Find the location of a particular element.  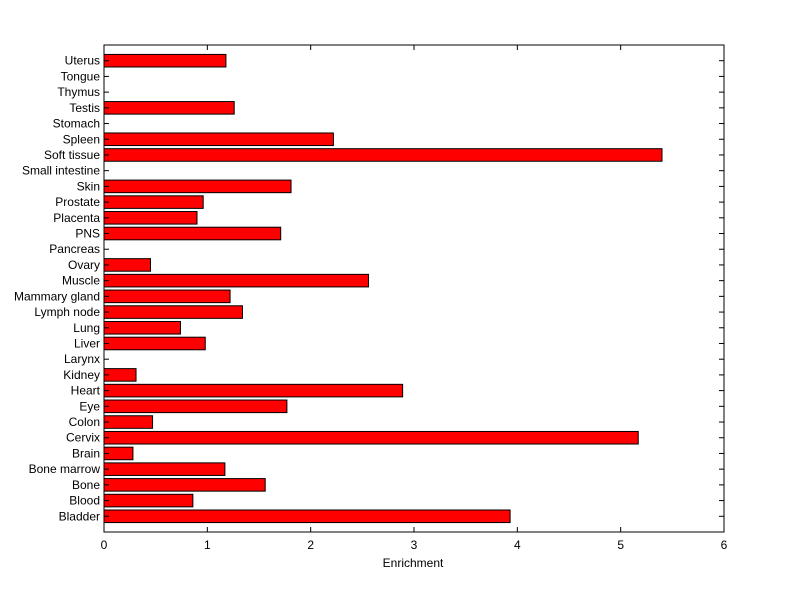

y-tick-label: Small intestine is located at coordinates (61, 171).